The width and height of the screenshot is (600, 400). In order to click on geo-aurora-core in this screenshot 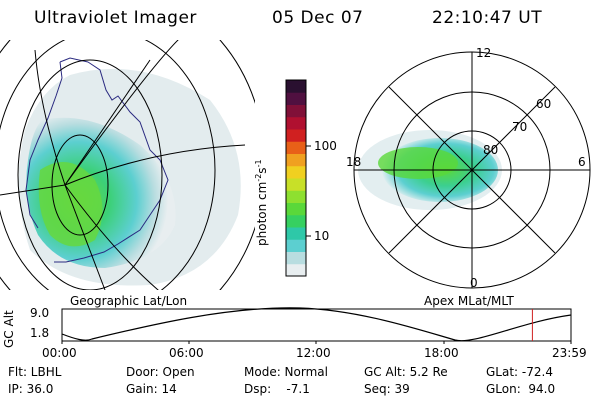, I will do `click(70, 204)`.